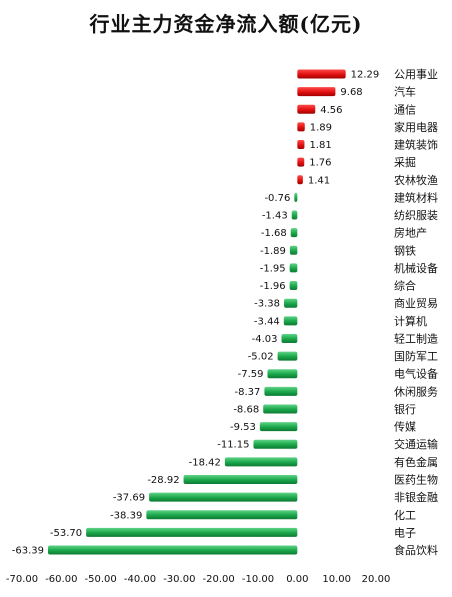  Describe the element at coordinates (351, 92) in the screenshot. I see `value-label-汽车: 9.68` at that location.